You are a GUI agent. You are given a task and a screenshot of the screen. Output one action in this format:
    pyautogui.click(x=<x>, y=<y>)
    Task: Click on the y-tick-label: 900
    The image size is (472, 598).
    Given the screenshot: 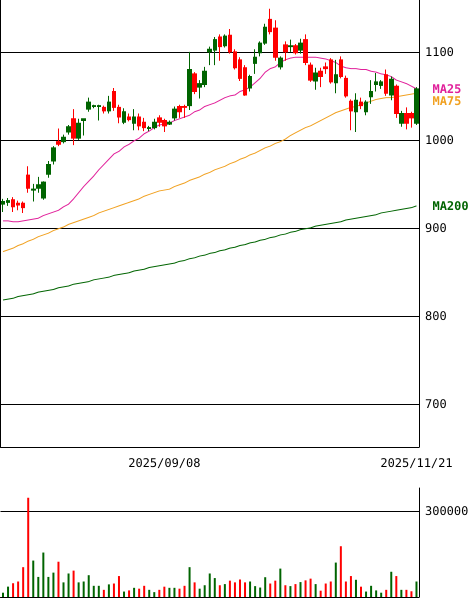 What is the action you would take?
    pyautogui.click(x=436, y=227)
    